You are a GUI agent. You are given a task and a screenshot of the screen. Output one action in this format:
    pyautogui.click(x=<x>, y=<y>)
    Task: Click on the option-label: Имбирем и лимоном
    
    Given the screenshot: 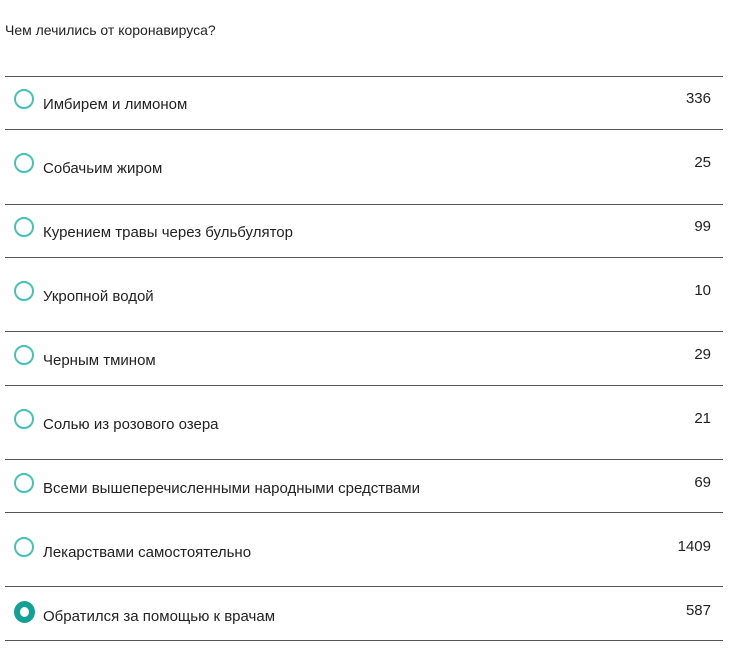 What is the action you would take?
    pyautogui.click(x=115, y=104)
    